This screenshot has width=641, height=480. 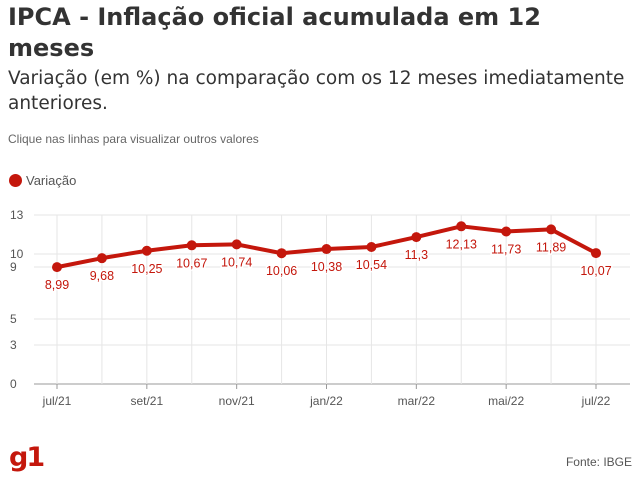 I want to click on source-credit: Fonte: IBGE, so click(x=598, y=462).